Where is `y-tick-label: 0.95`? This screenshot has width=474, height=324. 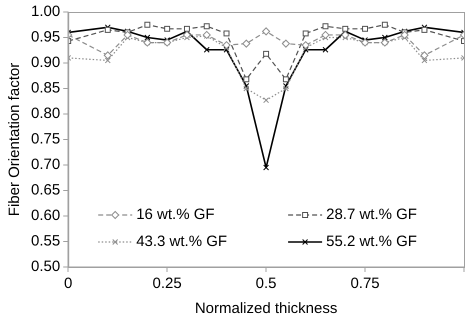 y-tick-label: 0.95 is located at coordinates (45, 37).